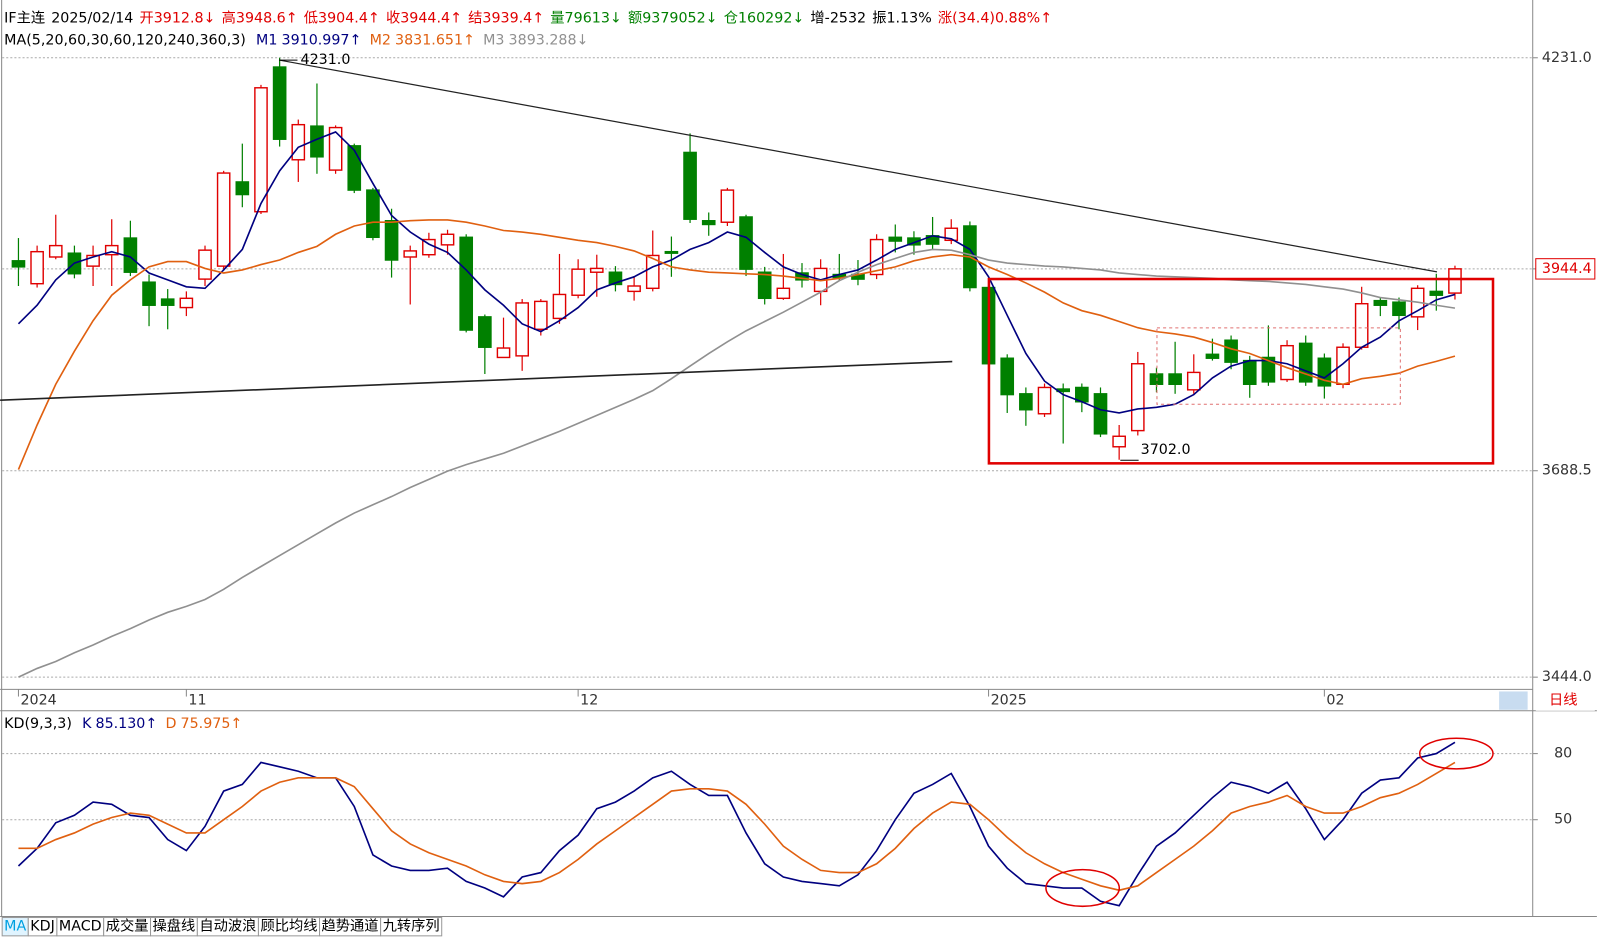 This screenshot has height=944, width=1597. I want to click on legend-entry: D 75.975↑, so click(203, 724).